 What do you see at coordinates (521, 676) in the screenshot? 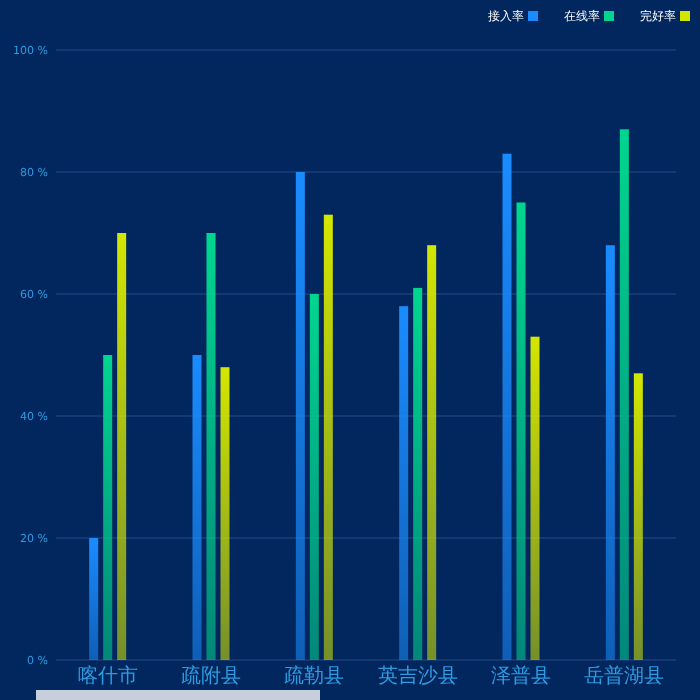
I see `x-tick-label: 泽普县` at bounding box center [521, 676].